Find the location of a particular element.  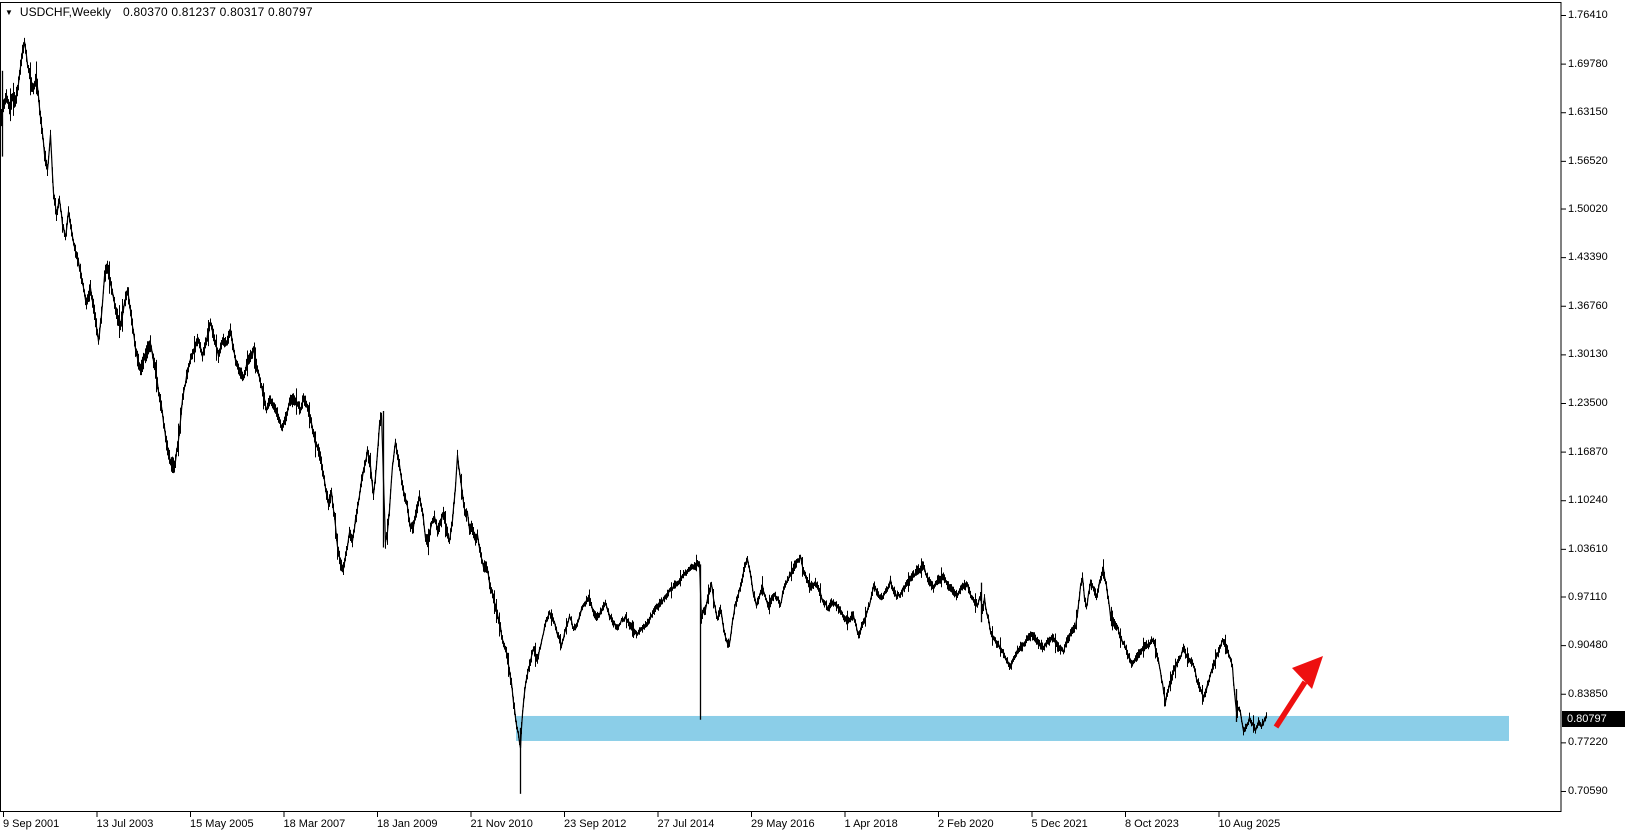

price-axis-label: 1.03610 is located at coordinates (1588, 548).